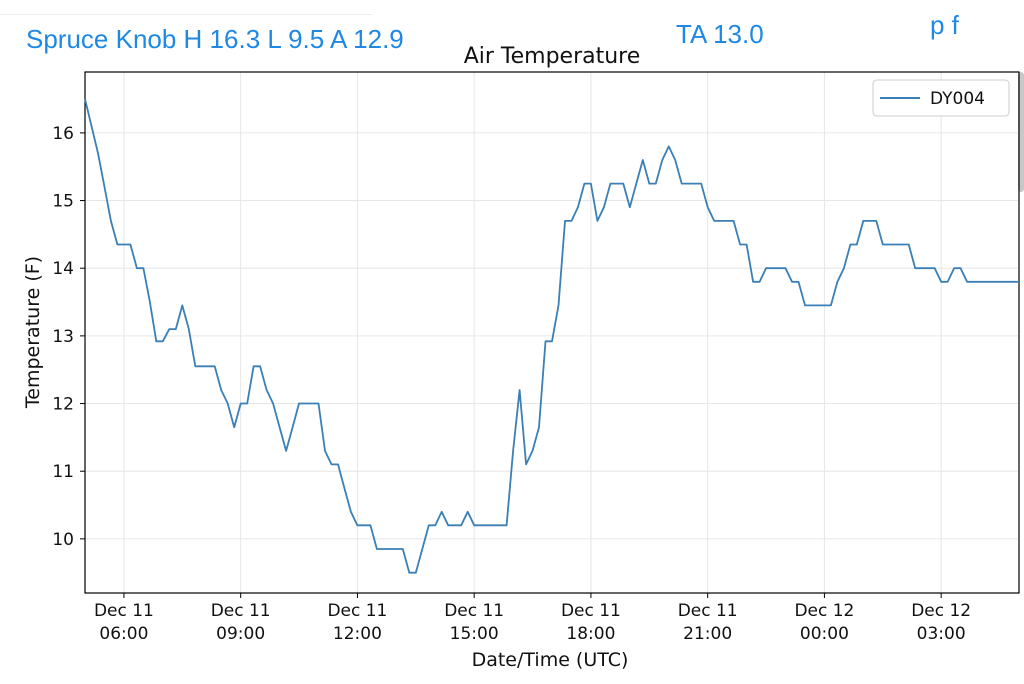 The image size is (1024, 684). I want to click on x-tick-label-time: 03:00, so click(941, 634).